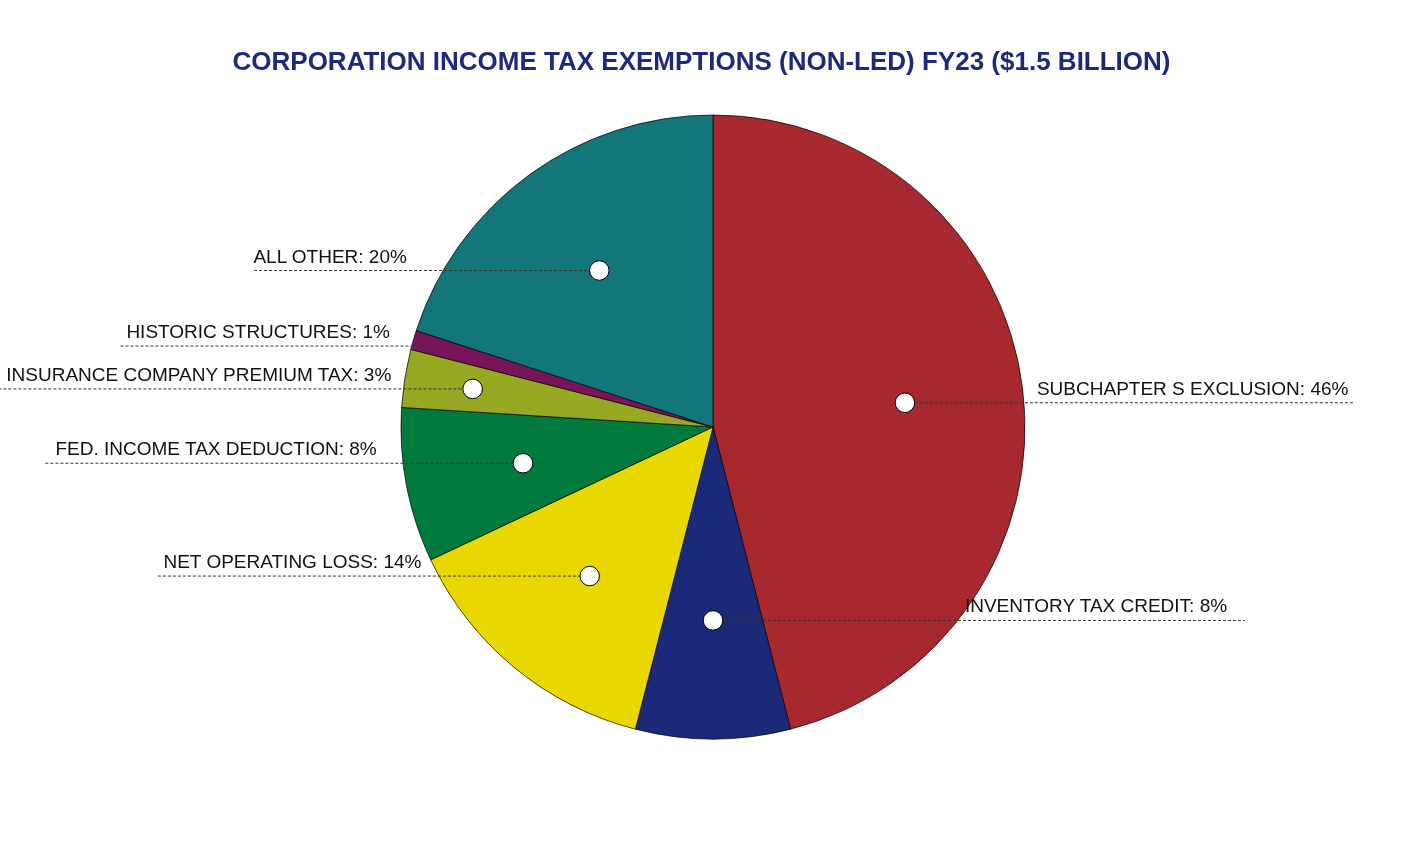  What do you see at coordinates (258, 332) in the screenshot?
I see `slice-label: HISTORIC STRUCTURES: 1%` at bounding box center [258, 332].